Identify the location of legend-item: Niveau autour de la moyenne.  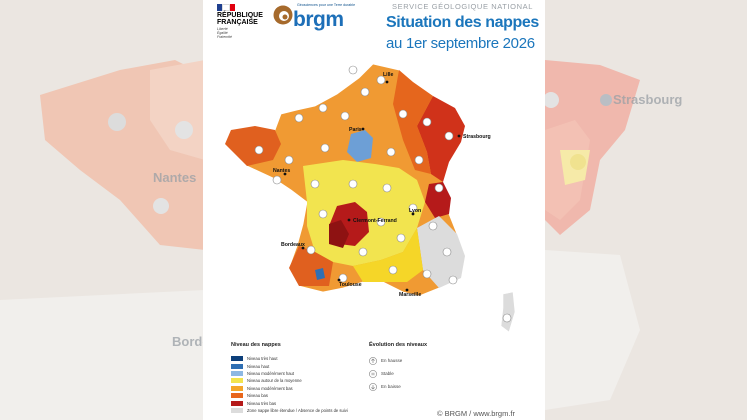
(311, 380).